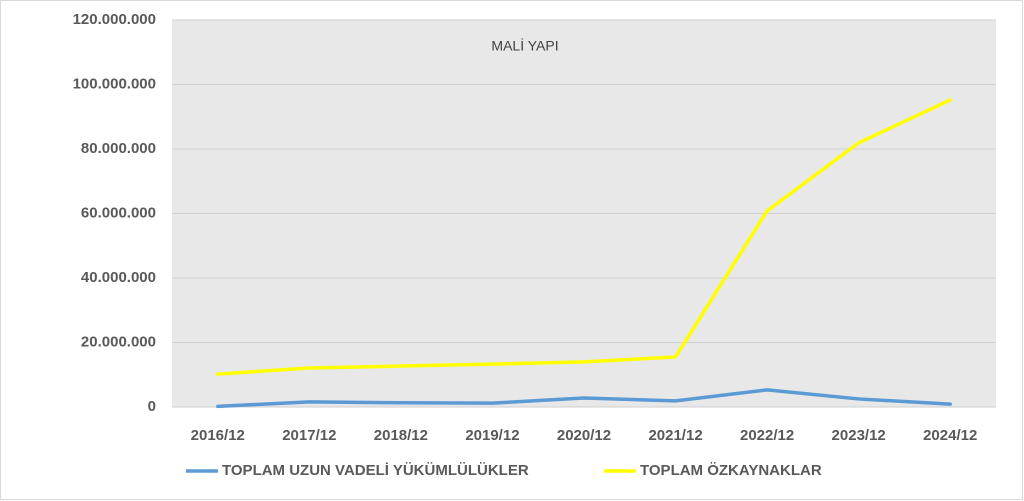 The image size is (1024, 501). What do you see at coordinates (859, 435) in the screenshot?
I see `x-tick-label: 2023/12` at bounding box center [859, 435].